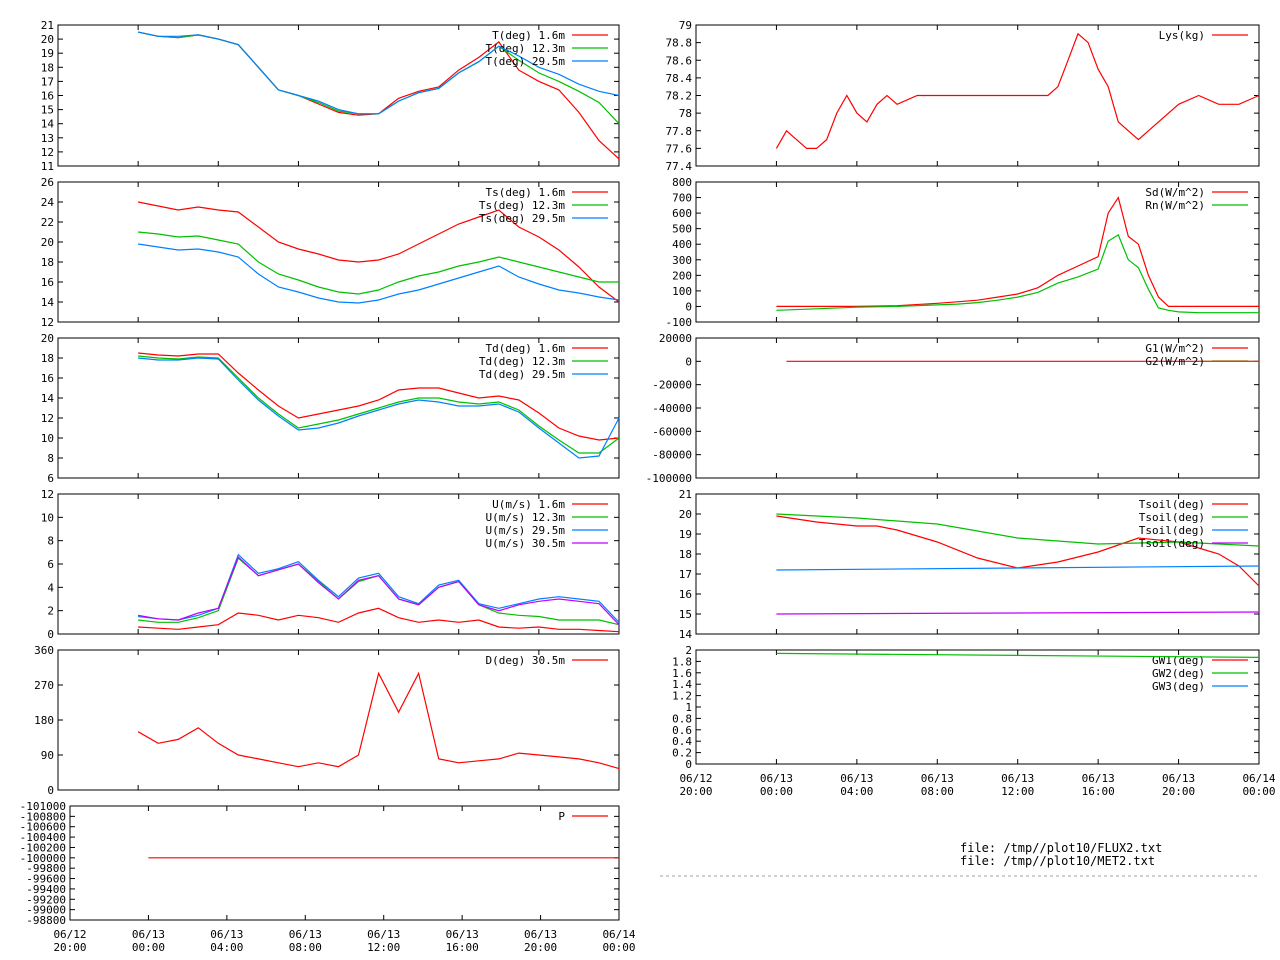 This screenshot has height=960, width=1280. Describe the element at coordinates (50, 611) in the screenshot. I see `ytick-label-U-1: 2` at that location.